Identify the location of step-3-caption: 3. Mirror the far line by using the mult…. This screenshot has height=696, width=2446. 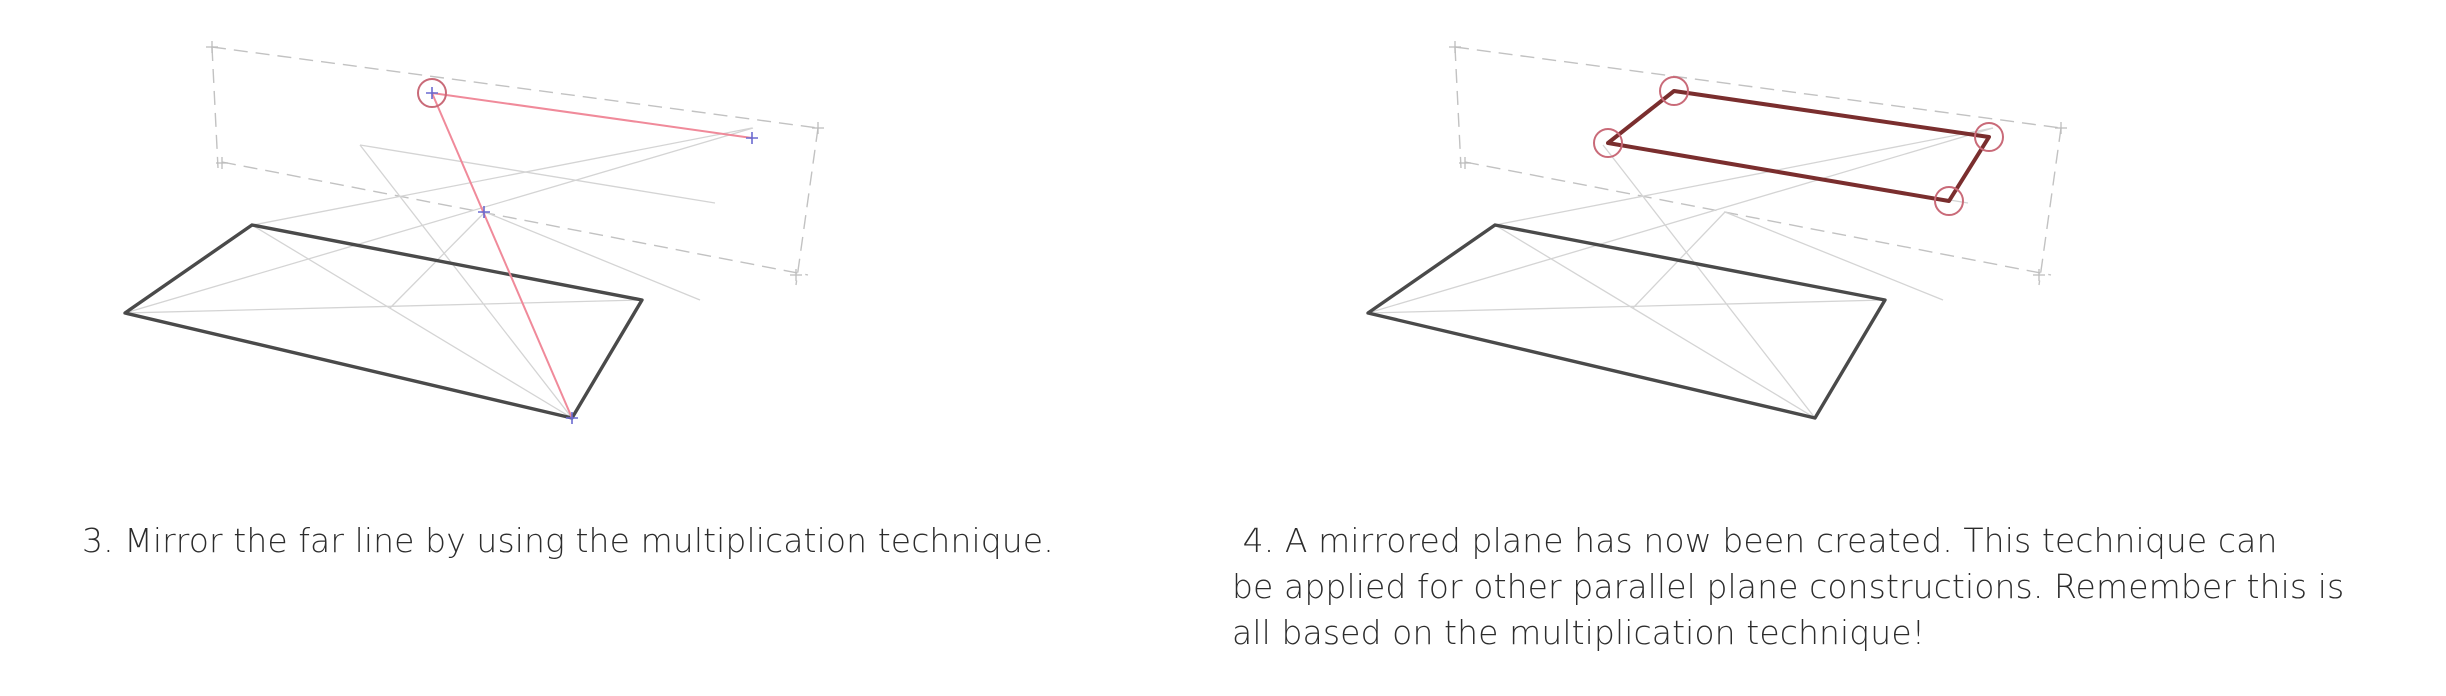
(632, 541).